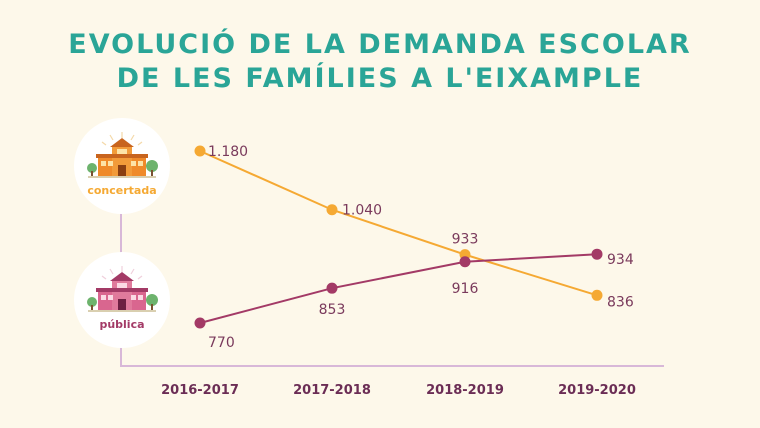  What do you see at coordinates (465, 390) in the screenshot?
I see `x-tick-label: 2018-2019` at bounding box center [465, 390].